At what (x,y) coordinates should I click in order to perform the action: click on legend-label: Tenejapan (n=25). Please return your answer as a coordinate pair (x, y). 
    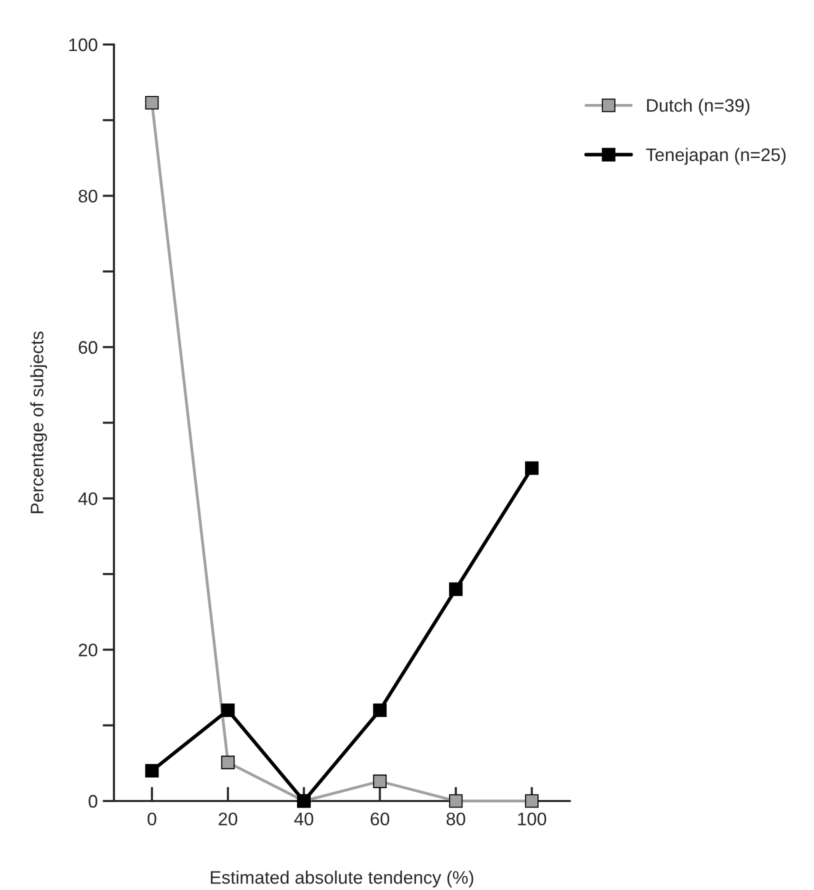
    Looking at the image, I should click on (716, 156).